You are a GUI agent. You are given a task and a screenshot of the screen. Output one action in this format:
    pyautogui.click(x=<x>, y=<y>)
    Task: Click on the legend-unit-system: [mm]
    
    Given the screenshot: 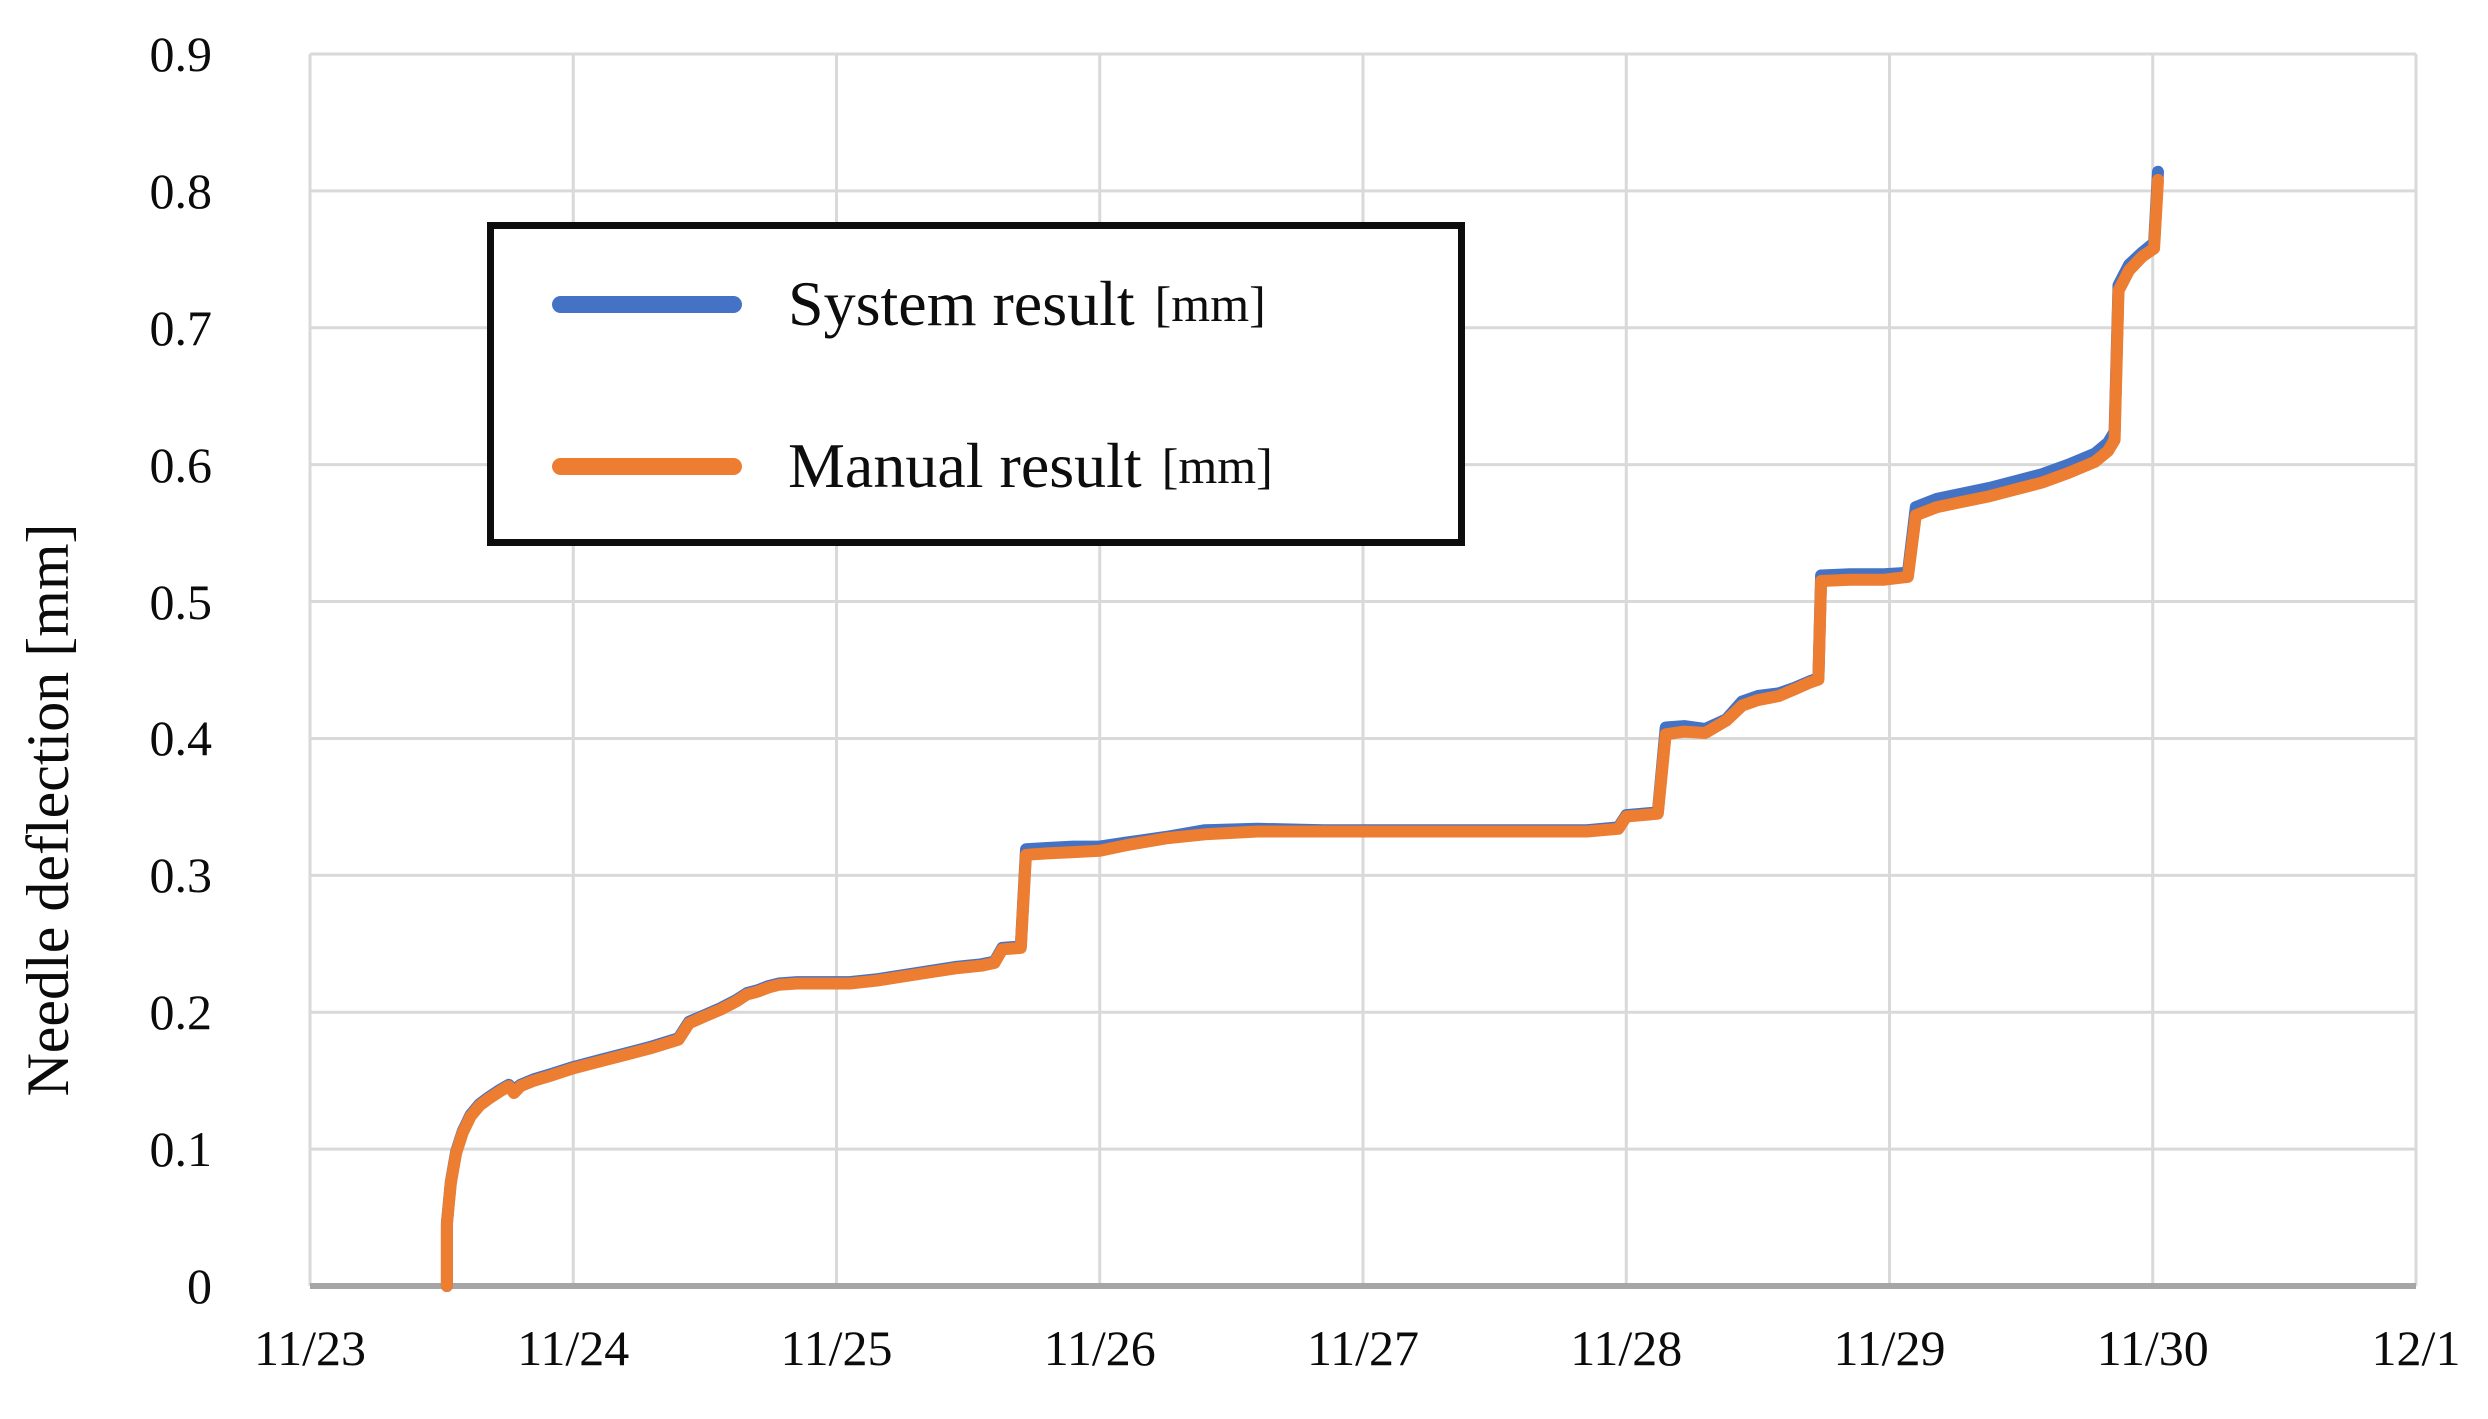 What is the action you would take?
    pyautogui.click(x=1210, y=304)
    